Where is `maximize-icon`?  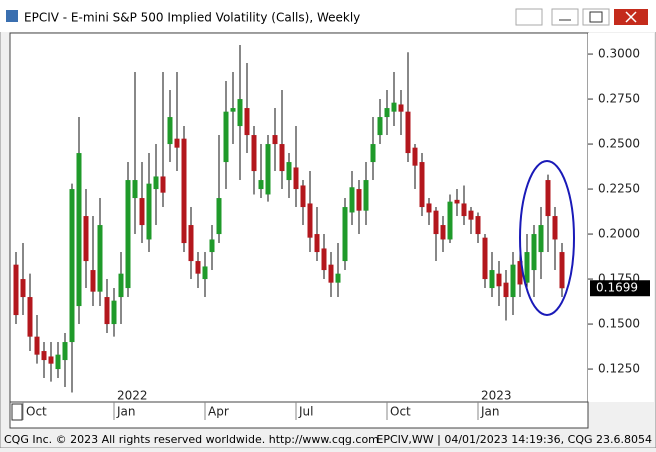 maximize-icon is located at coordinates (596, 17).